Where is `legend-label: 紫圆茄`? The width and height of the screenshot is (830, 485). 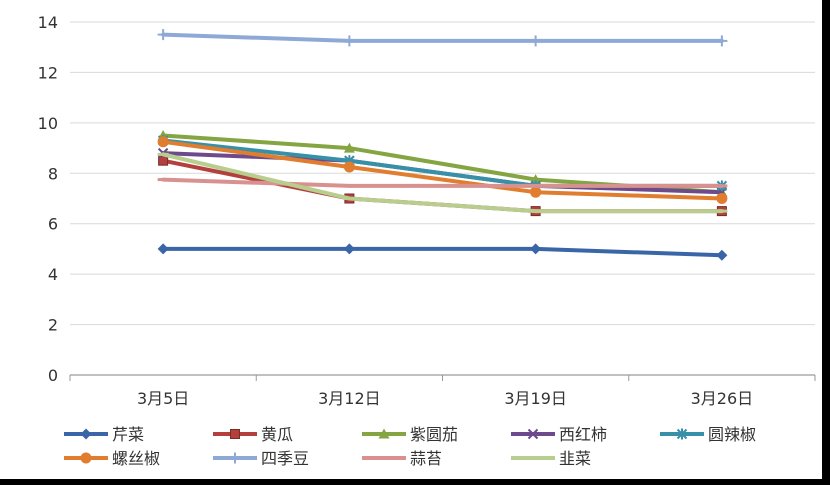 legend-label: 紫圆茄 is located at coordinates (434, 434).